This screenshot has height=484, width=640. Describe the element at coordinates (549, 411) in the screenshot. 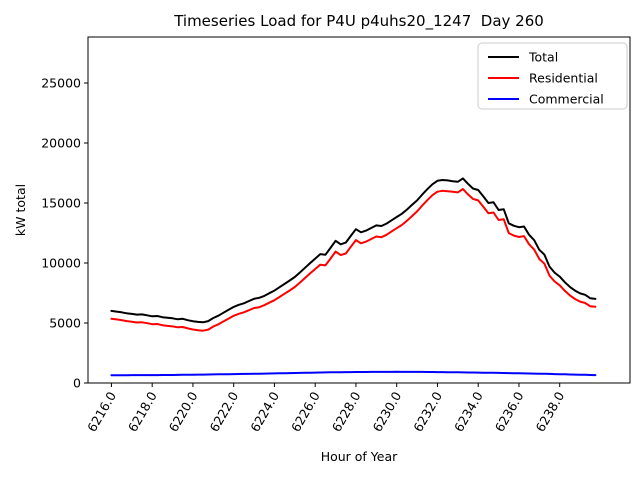

I see `x-tick-label: 6238.0` at that location.